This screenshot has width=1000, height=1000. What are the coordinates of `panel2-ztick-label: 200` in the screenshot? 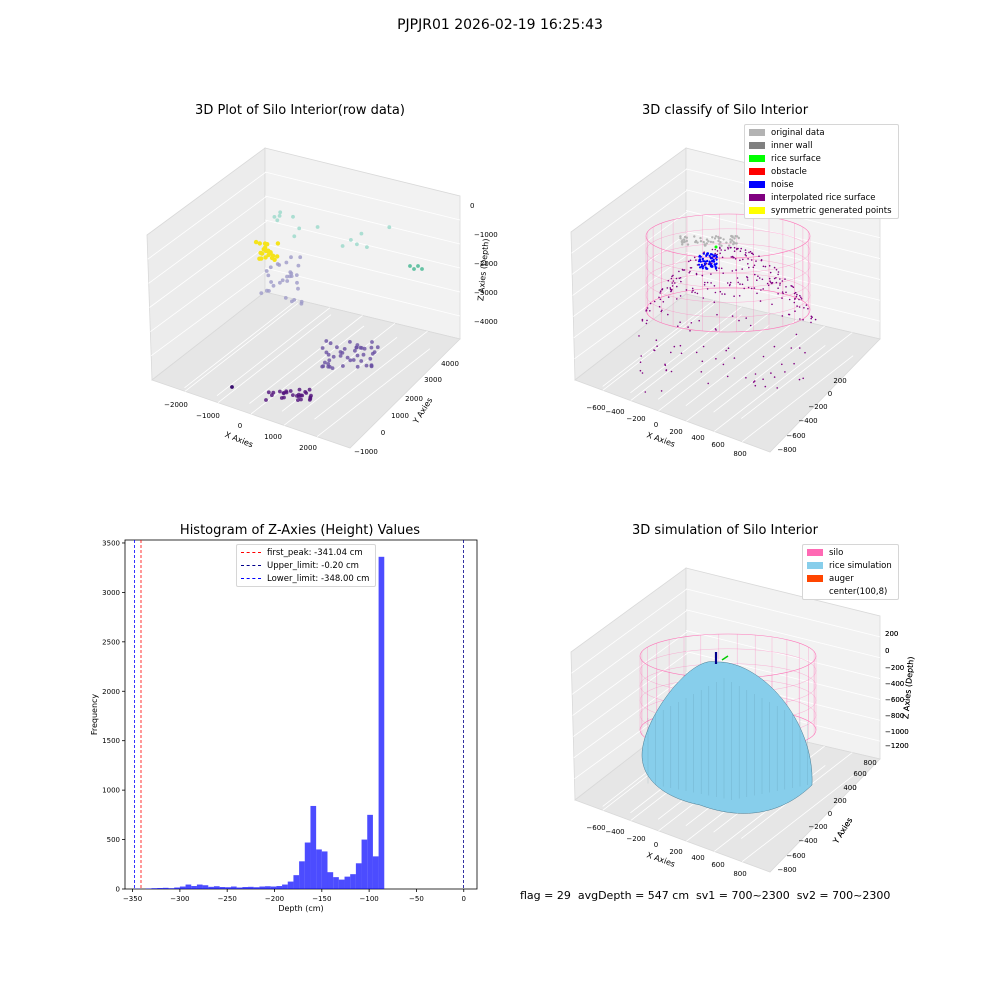 It's located at (891, 634).